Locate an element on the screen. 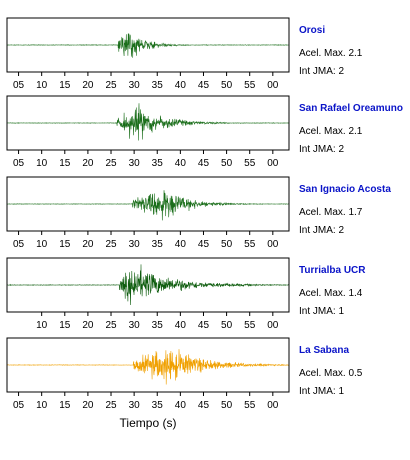 Image resolution: width=410 pixels, height=460 pixels. station-name: Turrialba UCR is located at coordinates (332, 270).